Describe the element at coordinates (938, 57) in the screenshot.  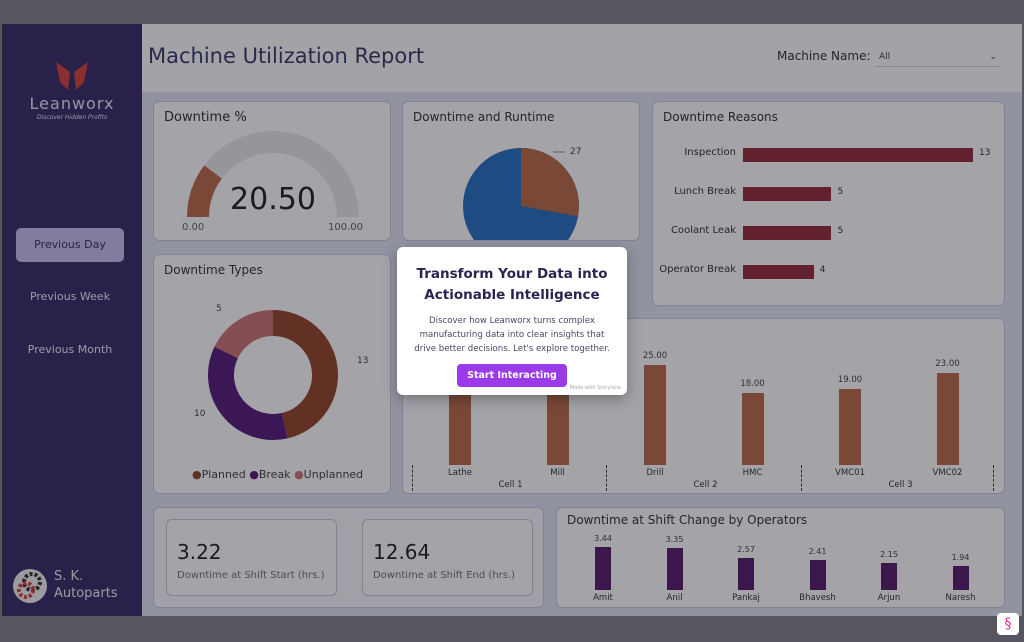
I see `machine-name-dropdown: All ⌄` at that location.